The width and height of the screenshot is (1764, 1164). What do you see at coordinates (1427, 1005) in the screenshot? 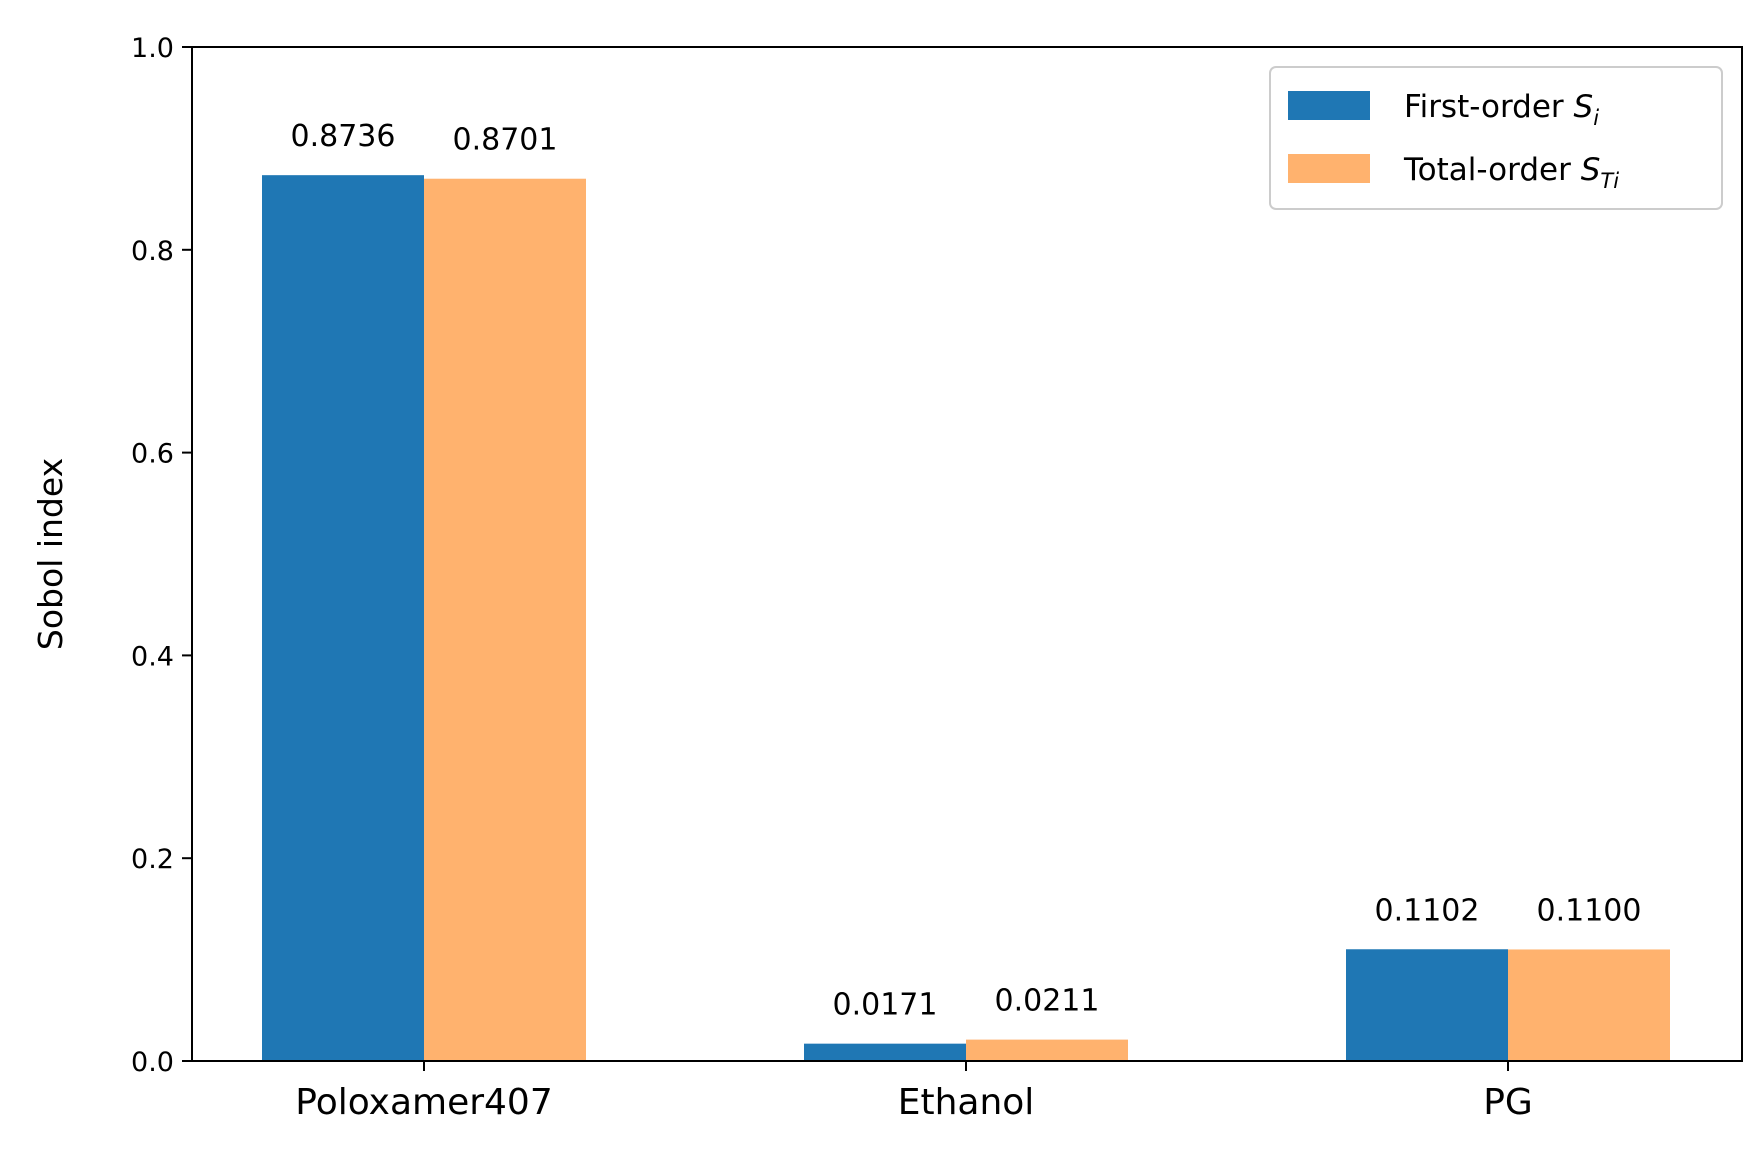
I see `bar-first-order-pg` at bounding box center [1427, 1005].